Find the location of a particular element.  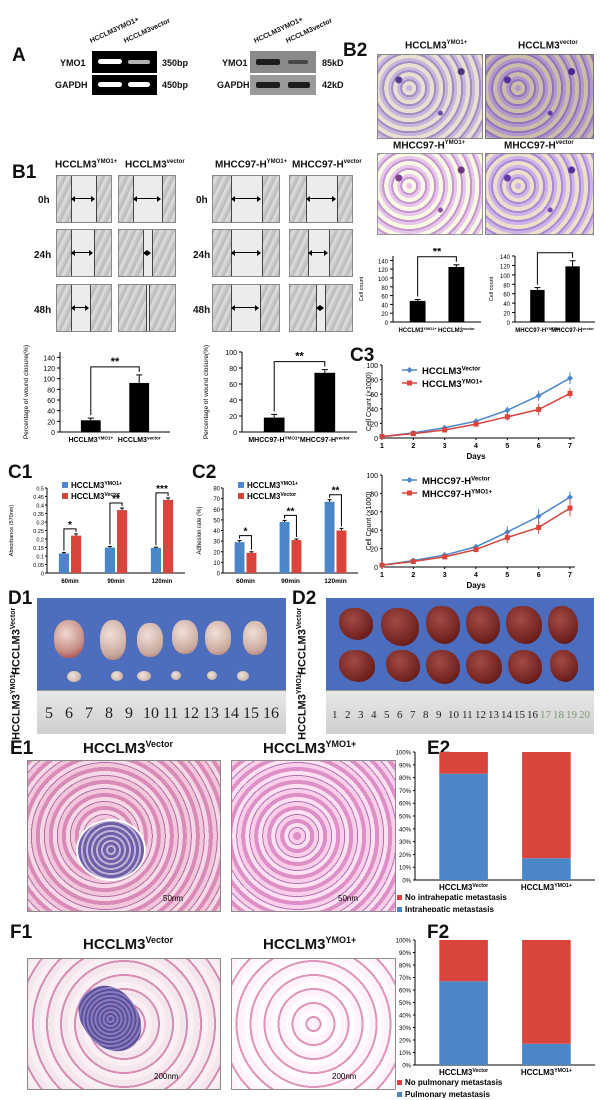

e1-title-vector: HCCLM3Vector is located at coordinates (128, 748).